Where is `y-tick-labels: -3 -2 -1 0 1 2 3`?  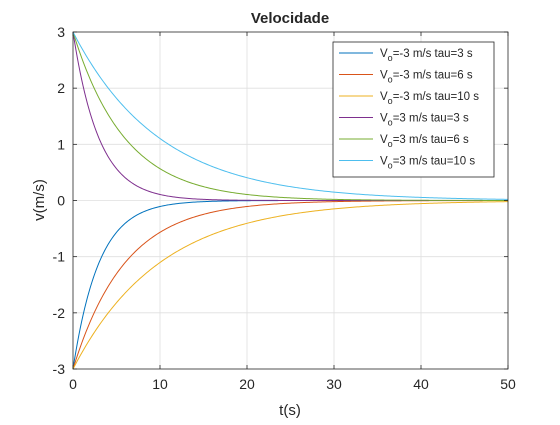 y-tick-labels: -3 -2 -1 0 1 2 3 is located at coordinates (59, 200).